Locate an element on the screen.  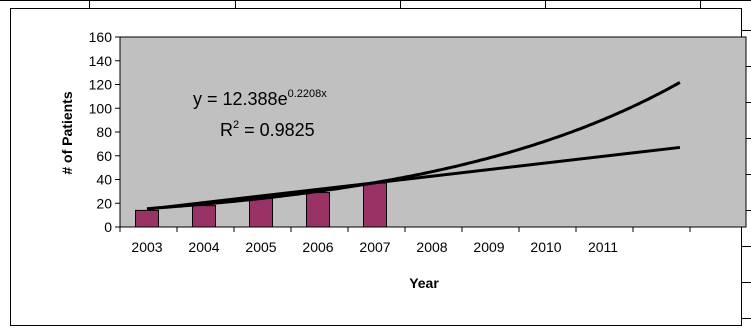
bars-group is located at coordinates (261, 205).